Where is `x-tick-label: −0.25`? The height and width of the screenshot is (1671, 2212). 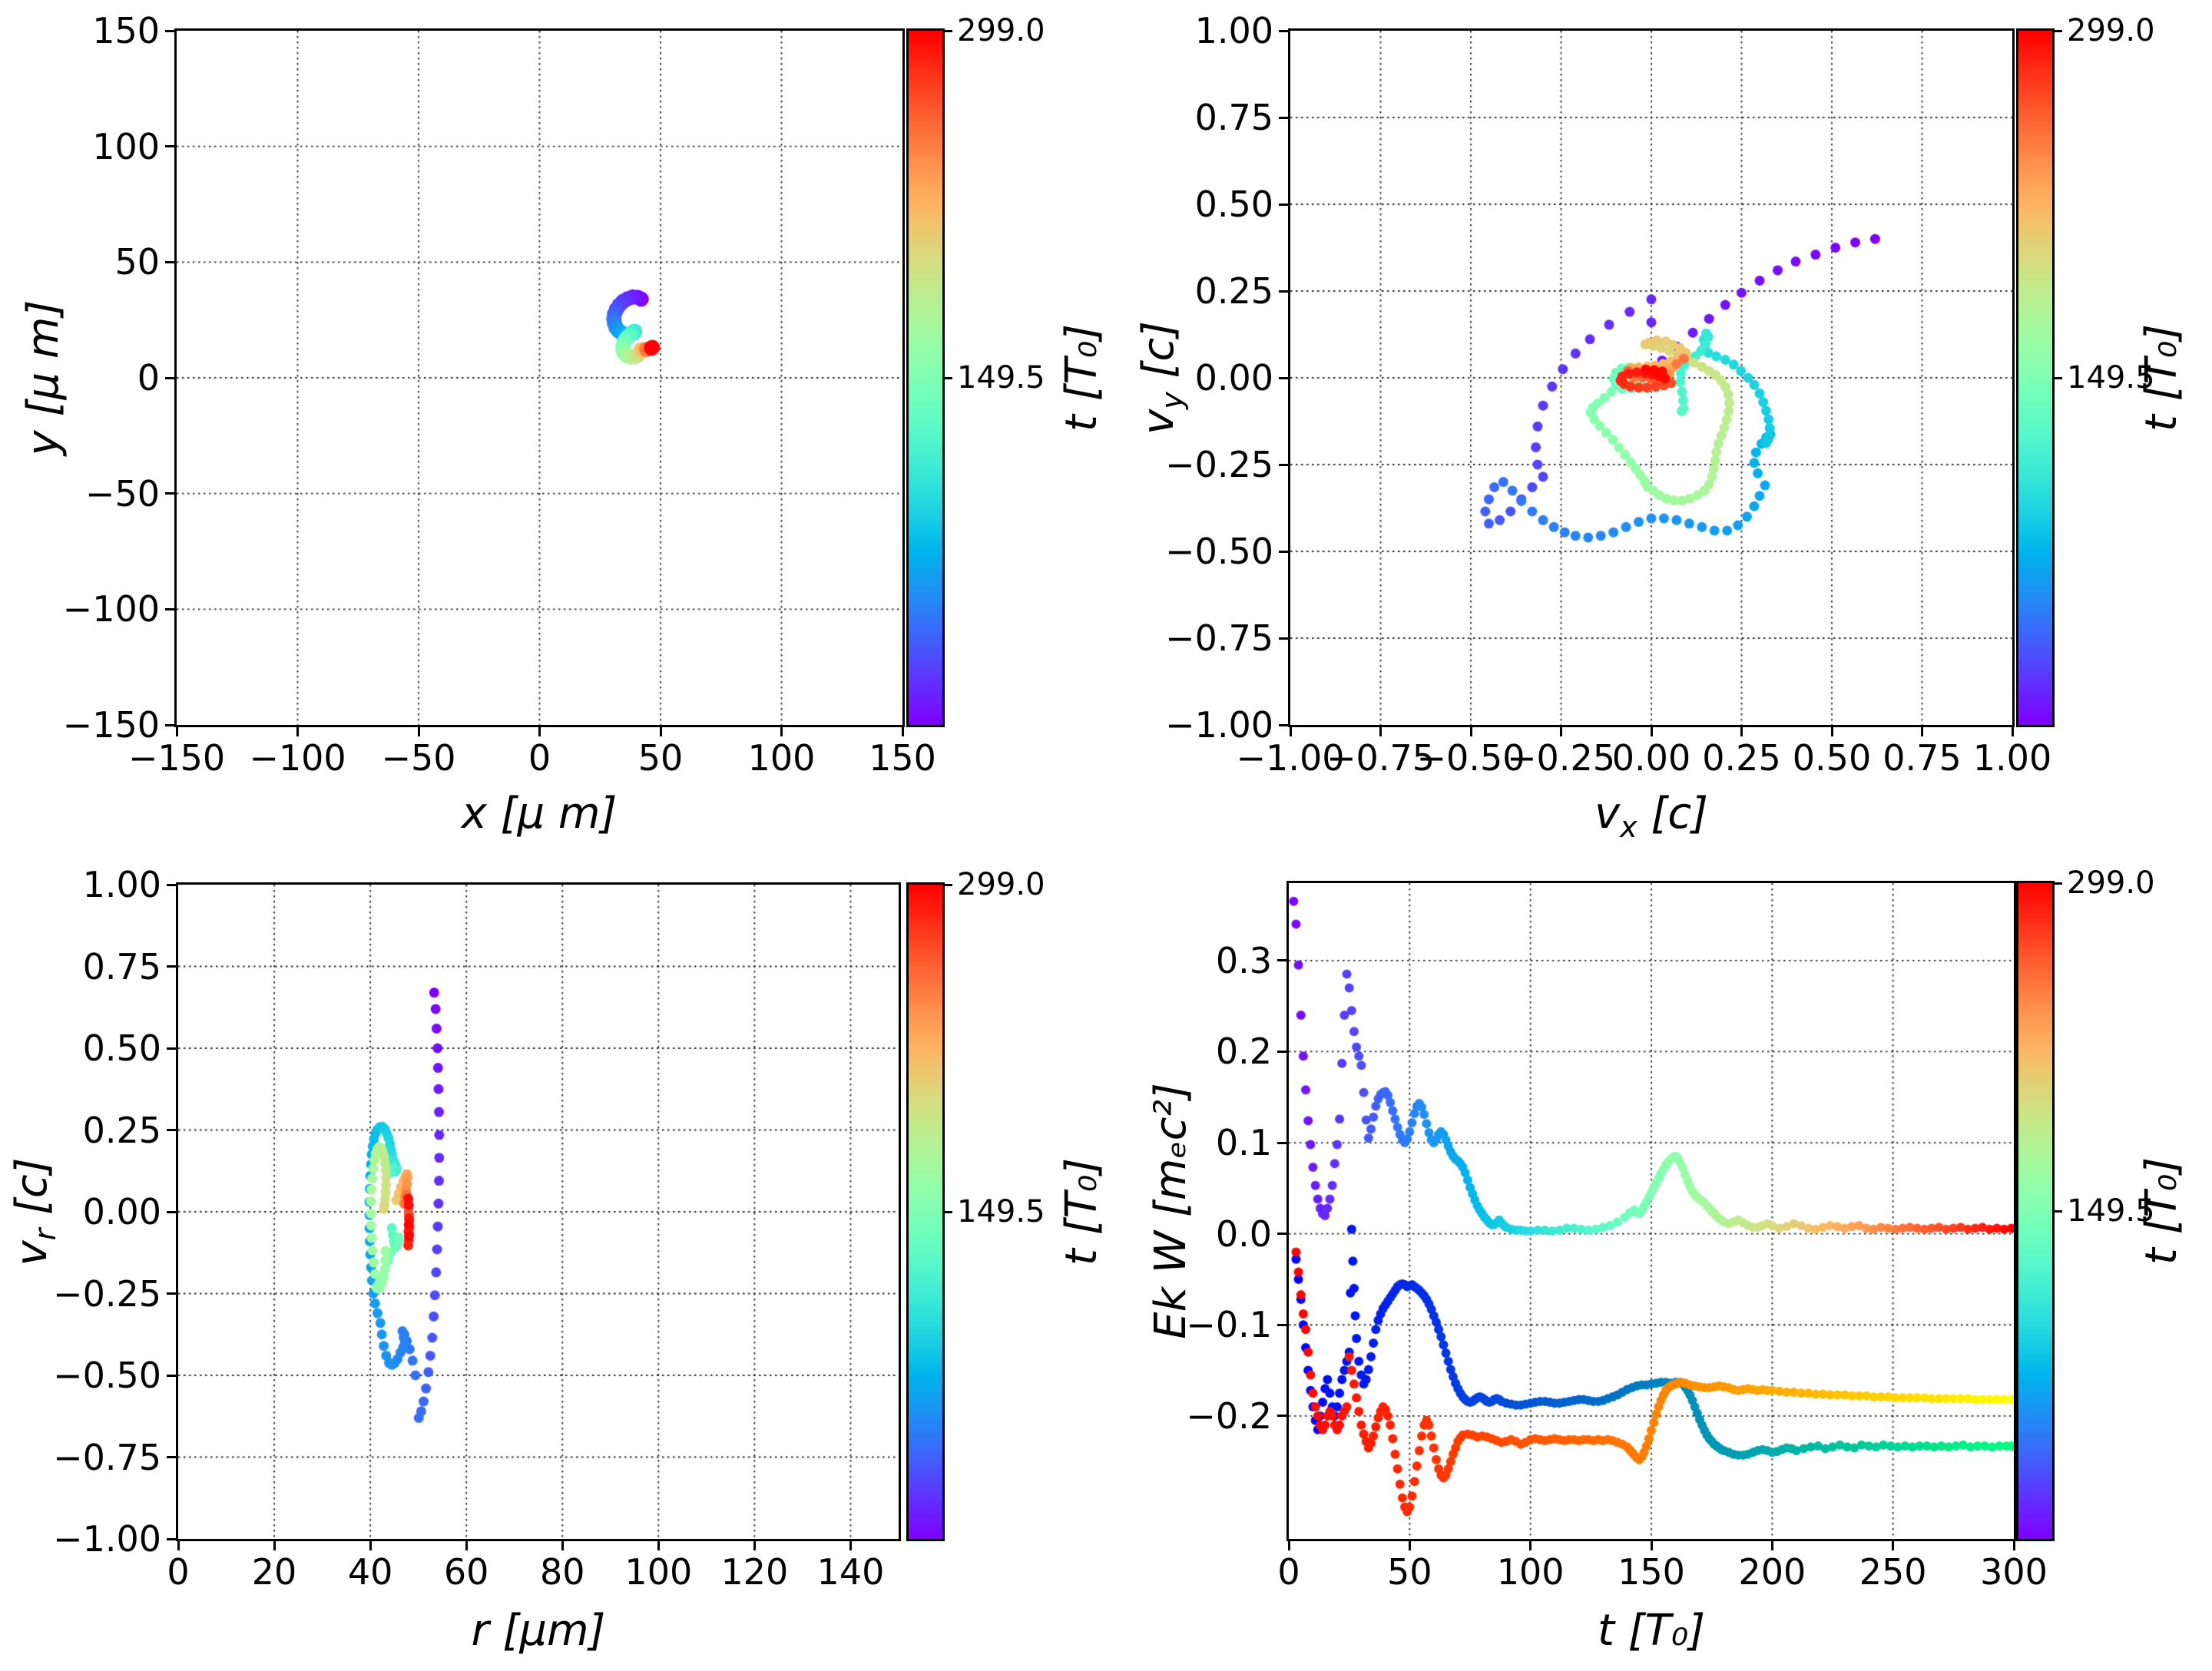
x-tick-label: −0.25 is located at coordinates (1561, 758).